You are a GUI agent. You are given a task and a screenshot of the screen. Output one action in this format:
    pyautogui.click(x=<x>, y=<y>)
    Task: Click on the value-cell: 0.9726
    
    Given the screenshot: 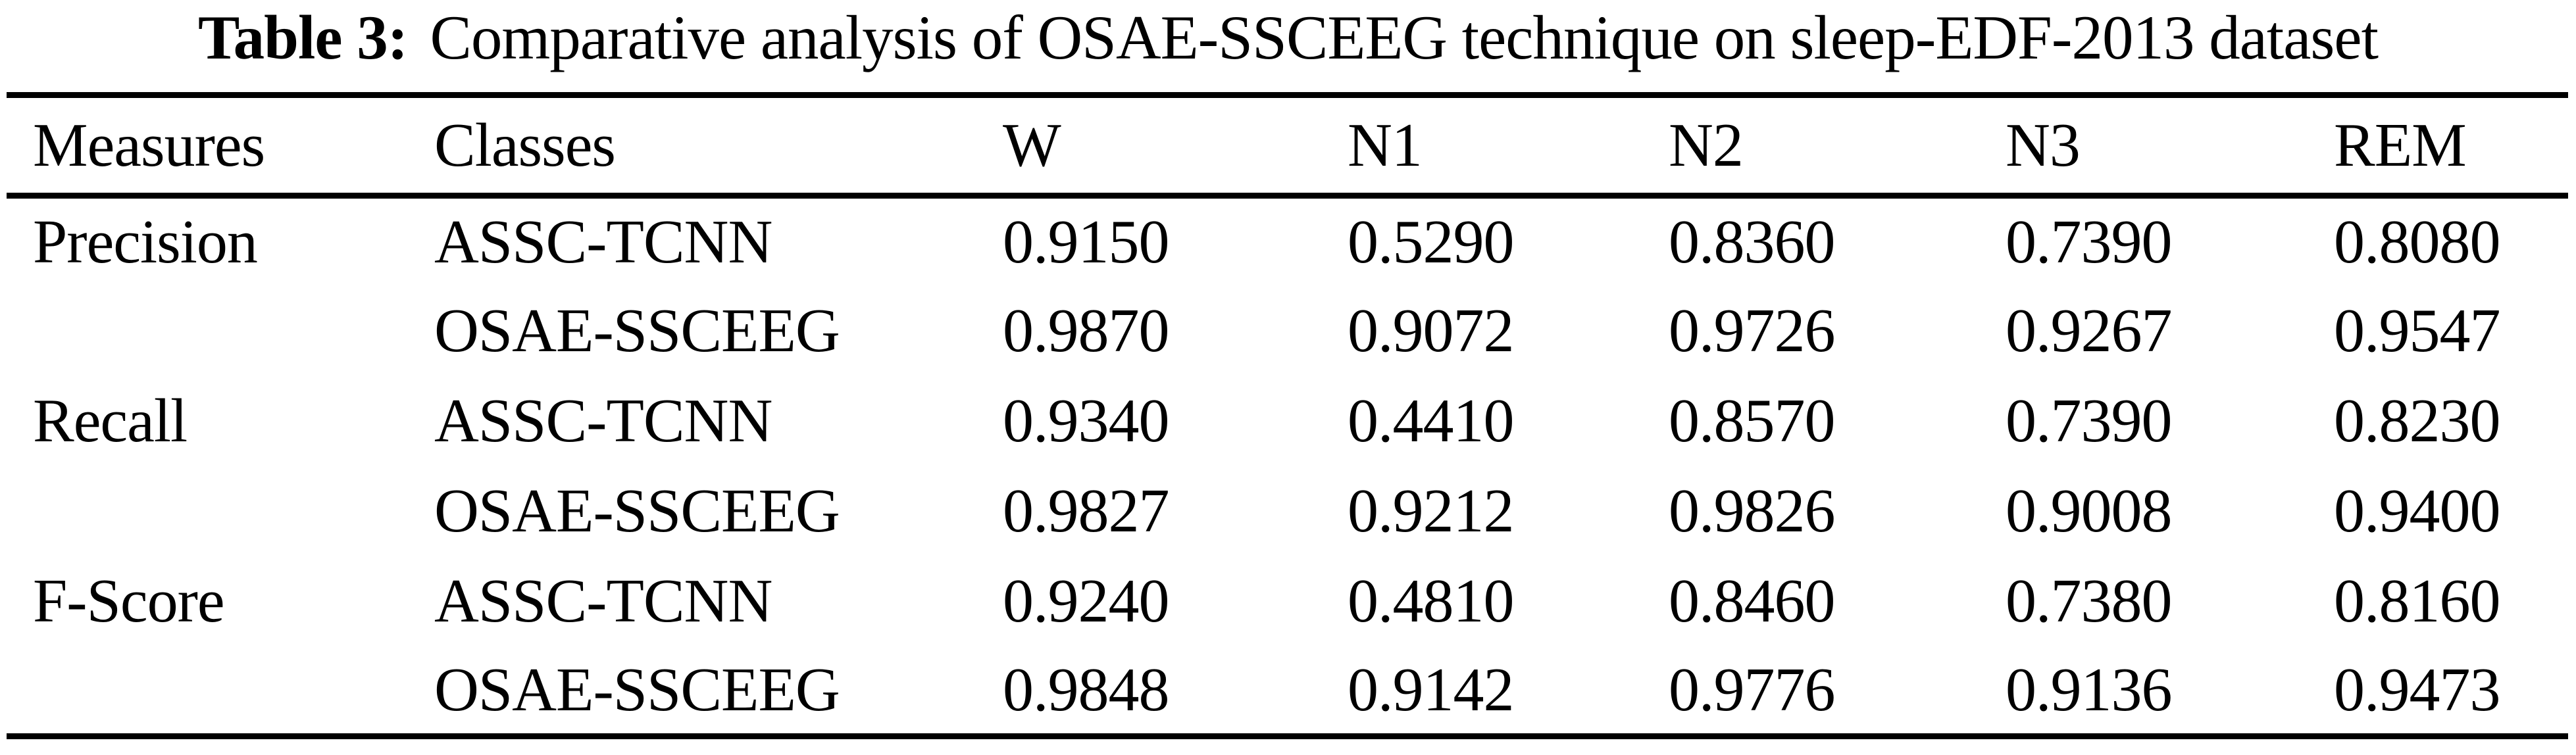 What is the action you would take?
    pyautogui.click(x=1752, y=331)
    